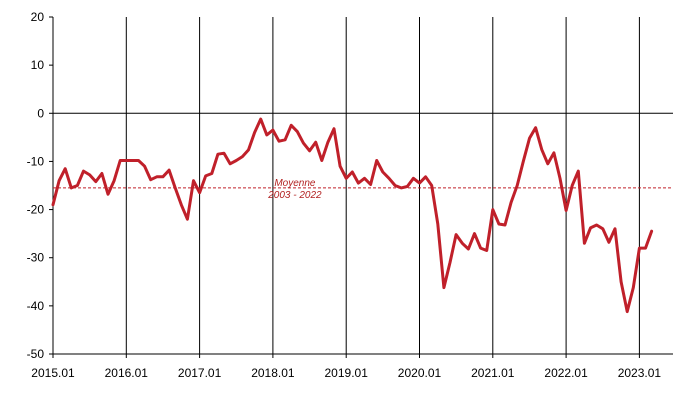  I want to click on average-label-line1: Moyenne, so click(295, 183).